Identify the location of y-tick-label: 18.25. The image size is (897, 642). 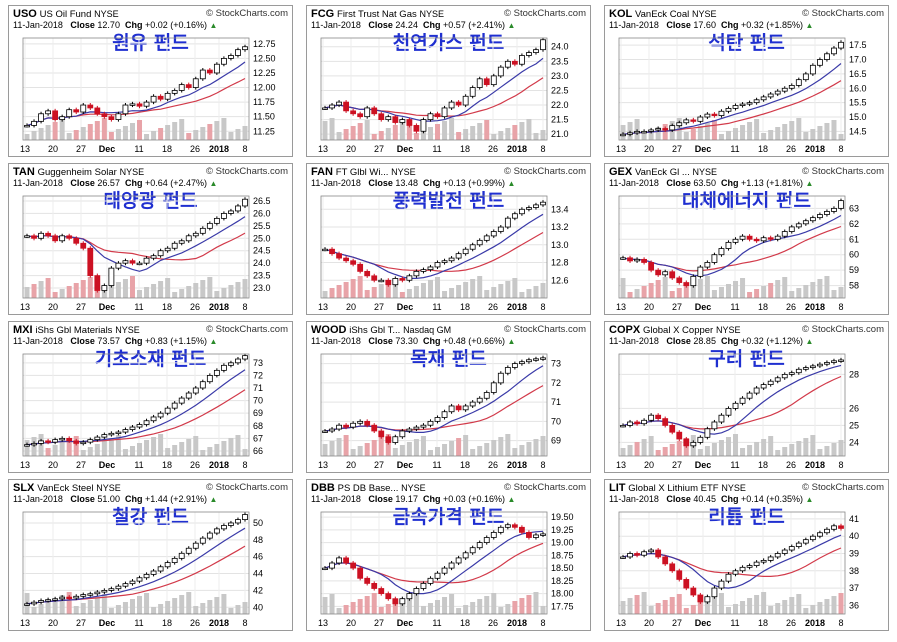
(562, 581).